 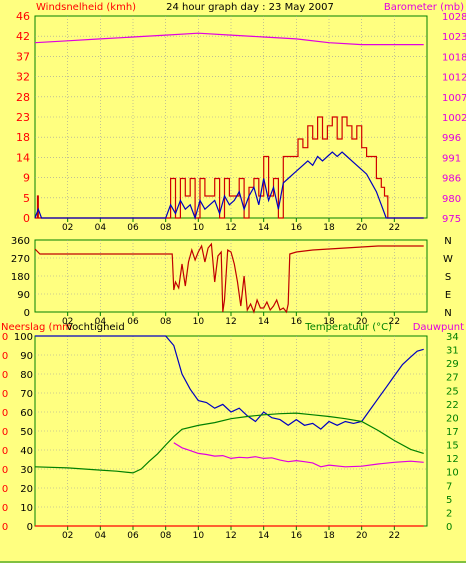 I want to click on humidity-tick-label: 80, so click(x=26, y=375).